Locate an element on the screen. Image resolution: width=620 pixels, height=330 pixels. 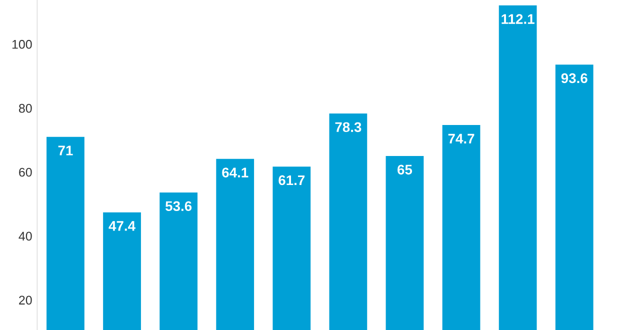
data-label: 112.1 is located at coordinates (518, 19).